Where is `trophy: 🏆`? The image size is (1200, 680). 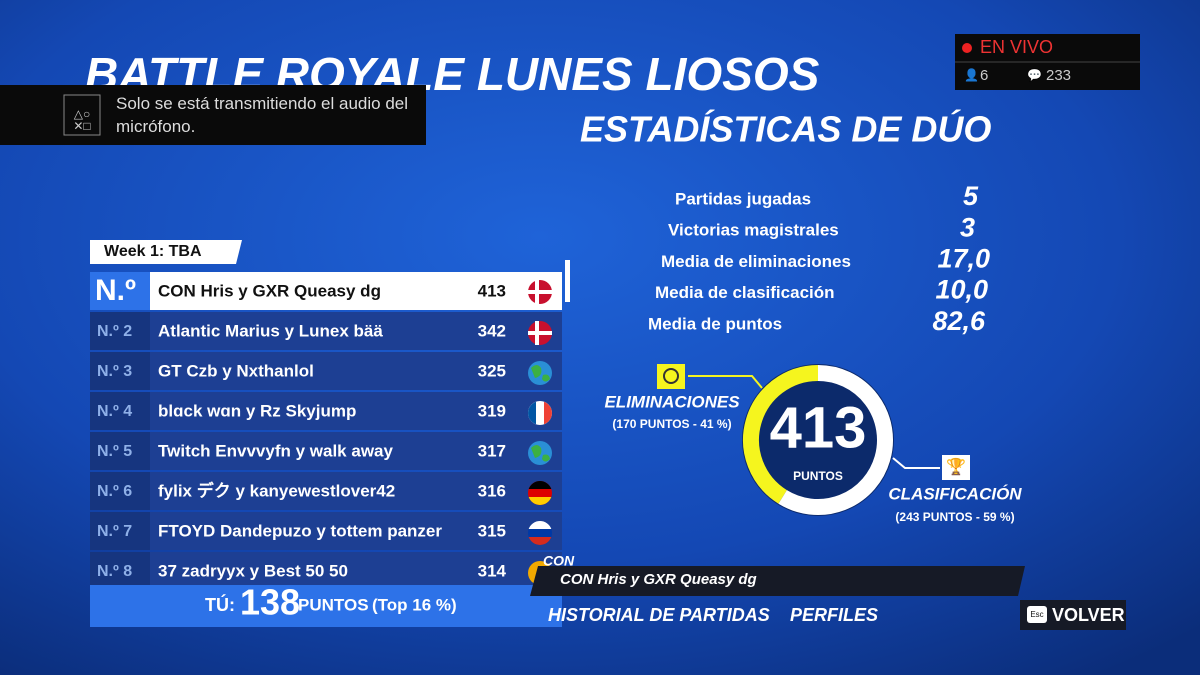
trophy: 🏆 is located at coordinates (956, 466).